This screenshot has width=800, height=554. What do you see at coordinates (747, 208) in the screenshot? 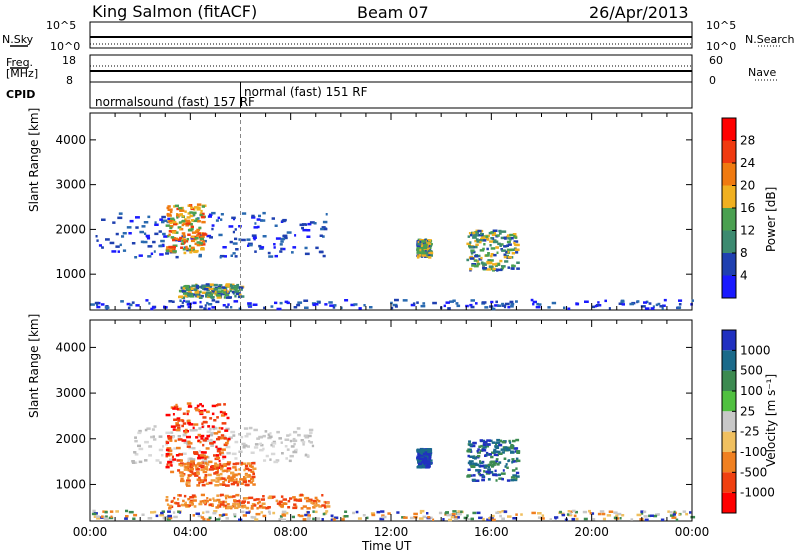
I see `power-colorbar-tick-label: 16` at bounding box center [747, 208].